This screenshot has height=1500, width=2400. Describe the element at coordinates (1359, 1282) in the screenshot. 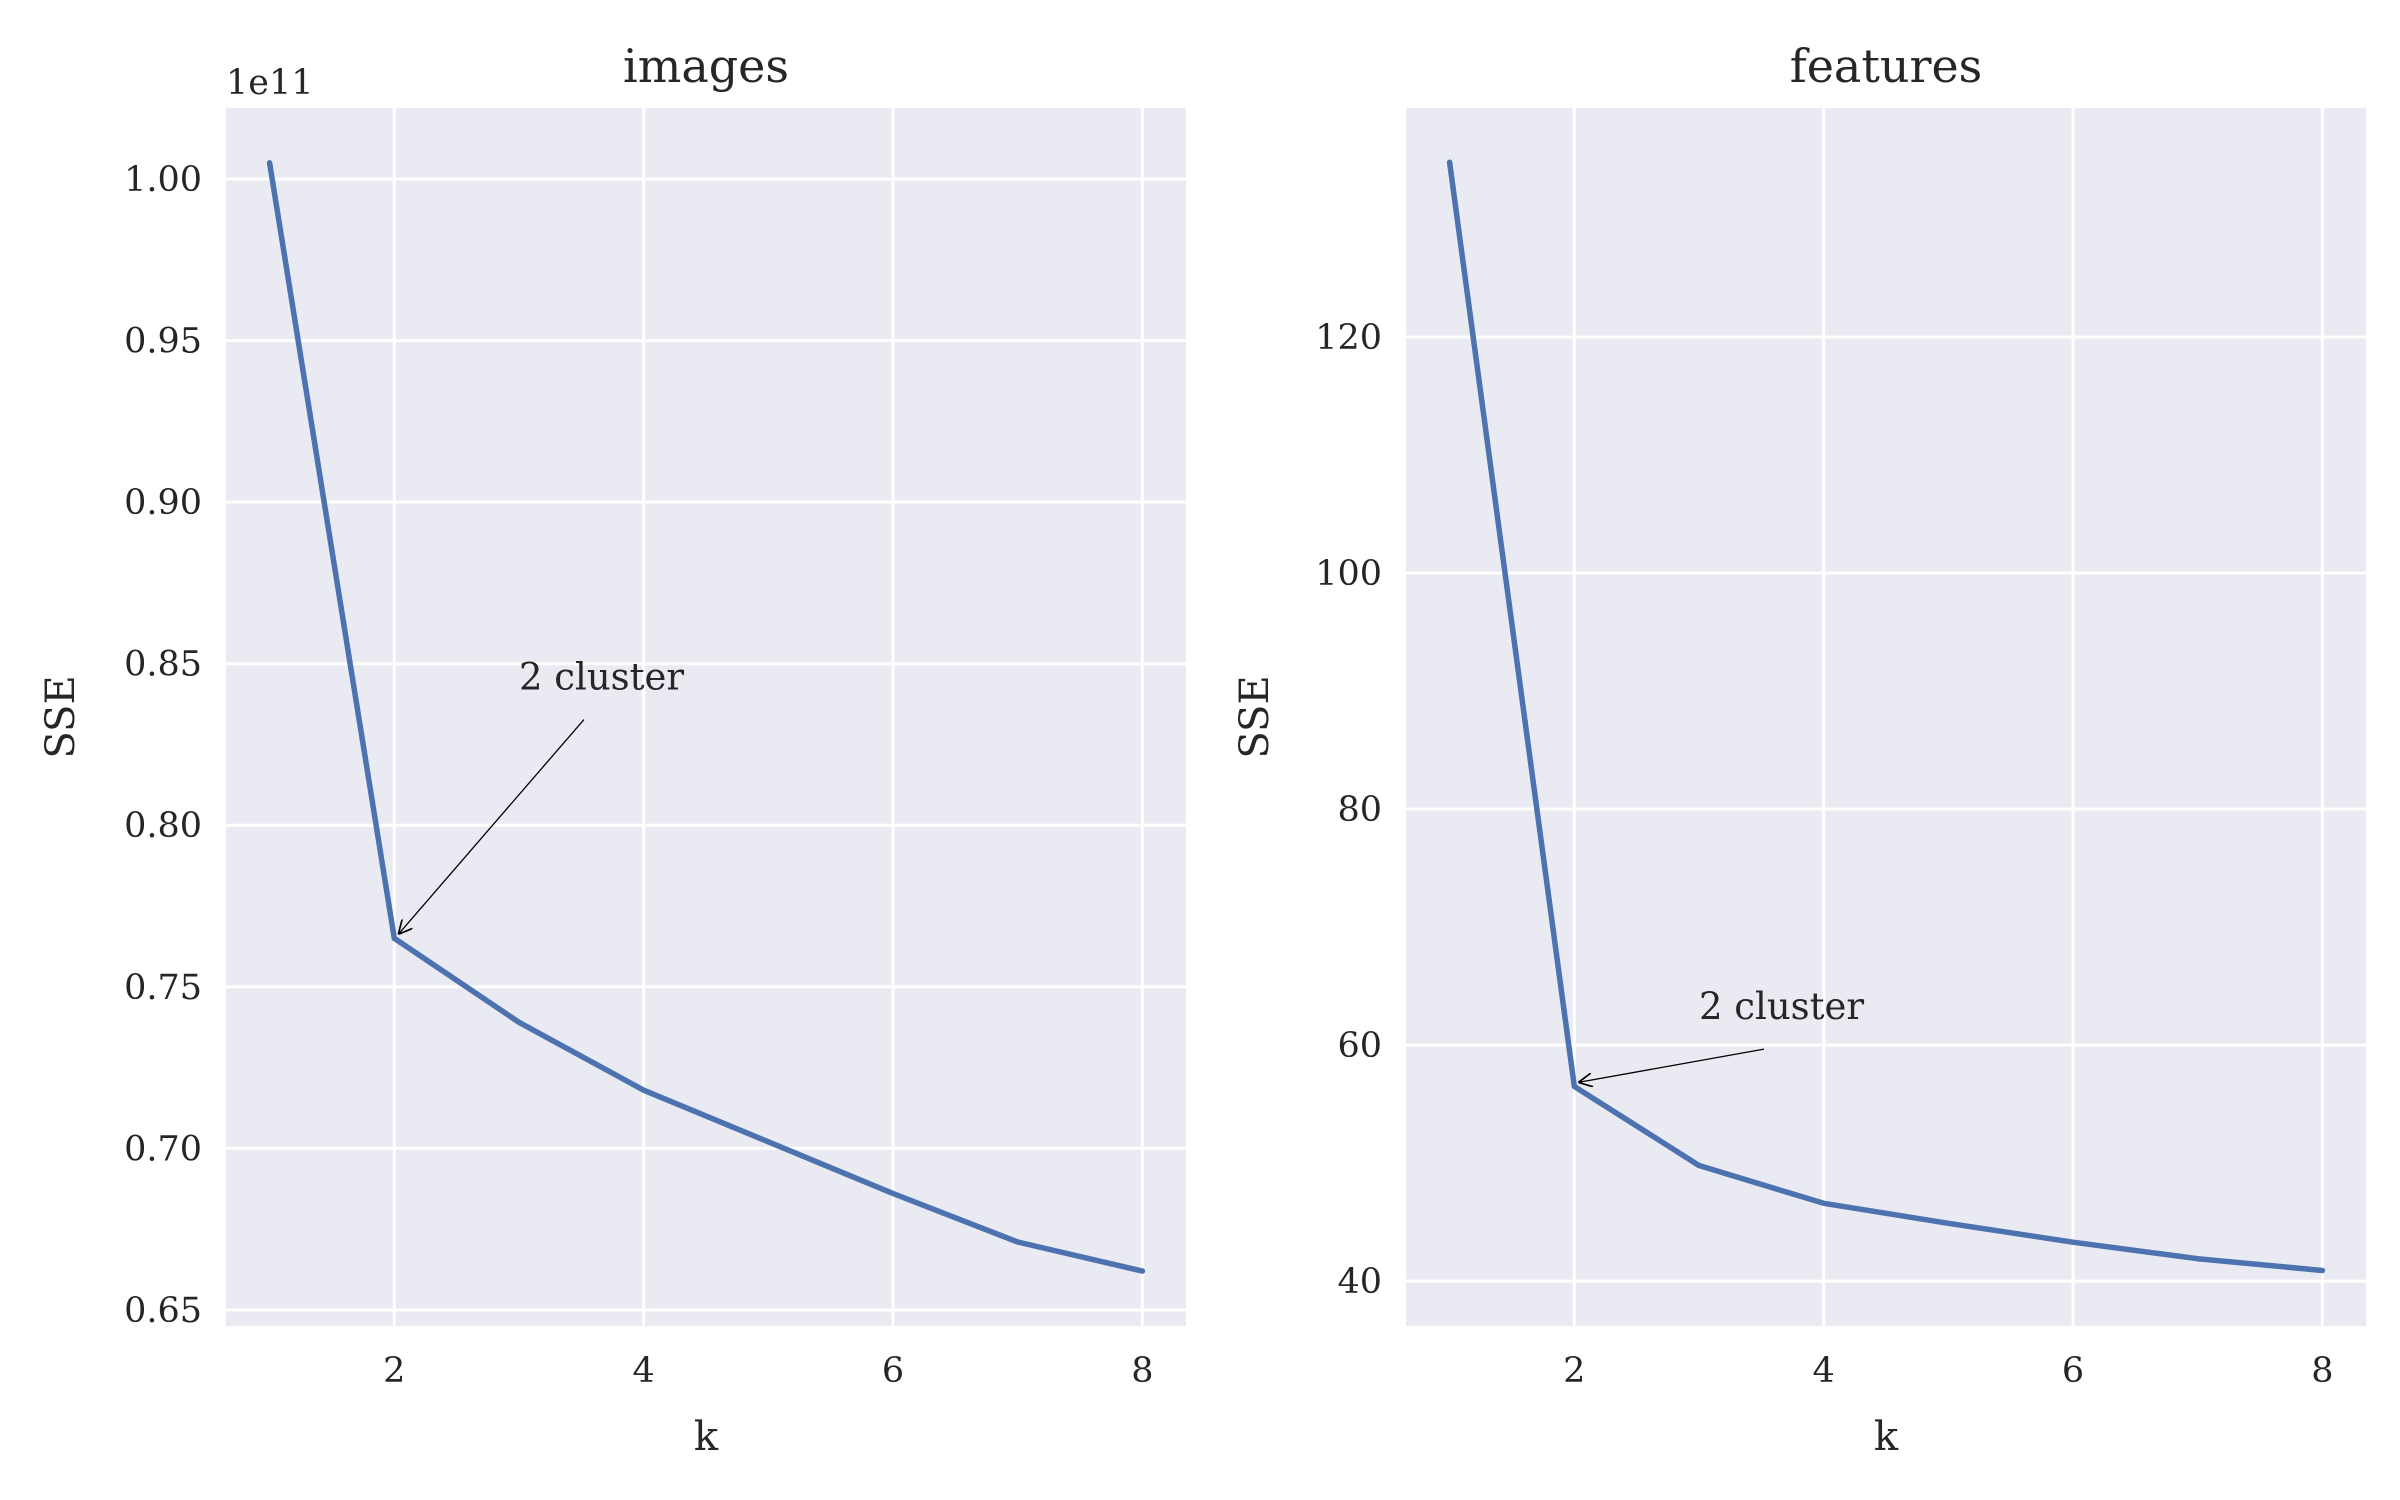

I see `y-tick-label: 40` at that location.